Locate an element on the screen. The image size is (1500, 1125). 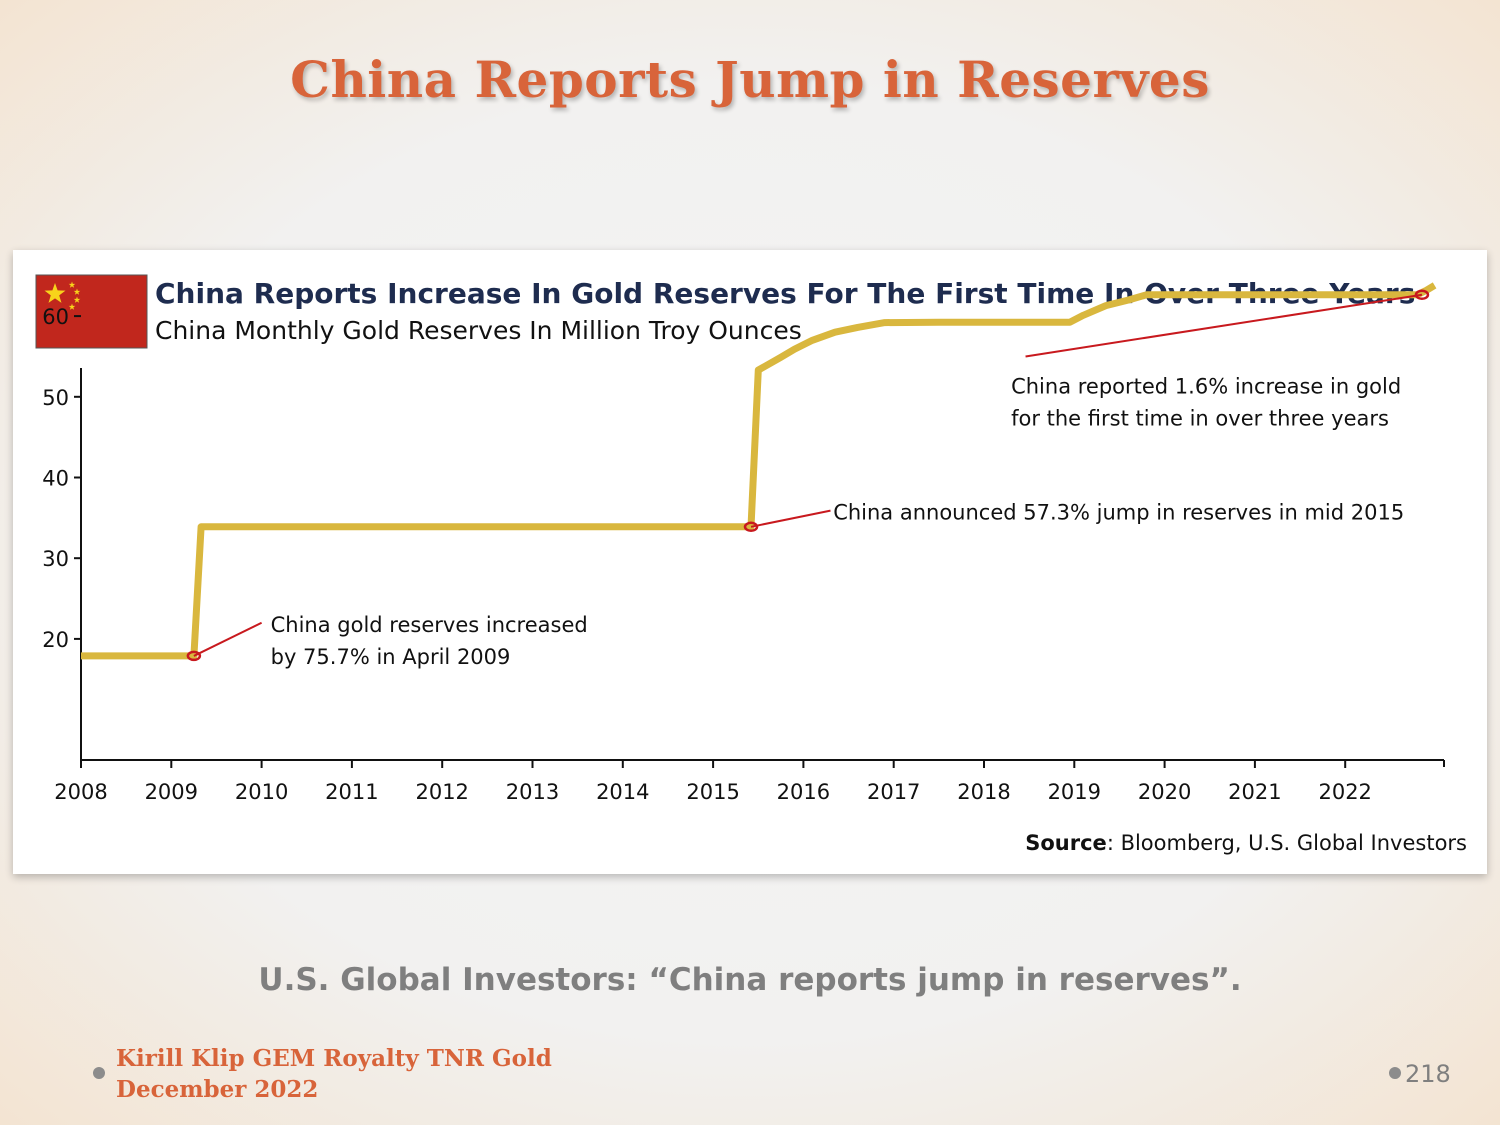
page-bullet-icon is located at coordinates (1395, 1073).